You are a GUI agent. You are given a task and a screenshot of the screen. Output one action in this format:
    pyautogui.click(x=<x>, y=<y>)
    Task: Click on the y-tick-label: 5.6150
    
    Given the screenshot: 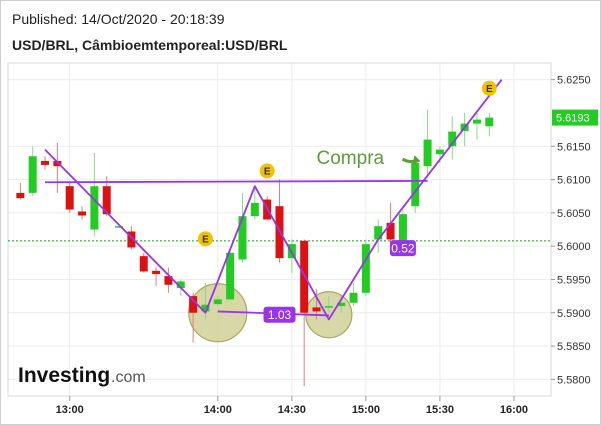 What is the action you would take?
    pyautogui.click(x=574, y=147)
    